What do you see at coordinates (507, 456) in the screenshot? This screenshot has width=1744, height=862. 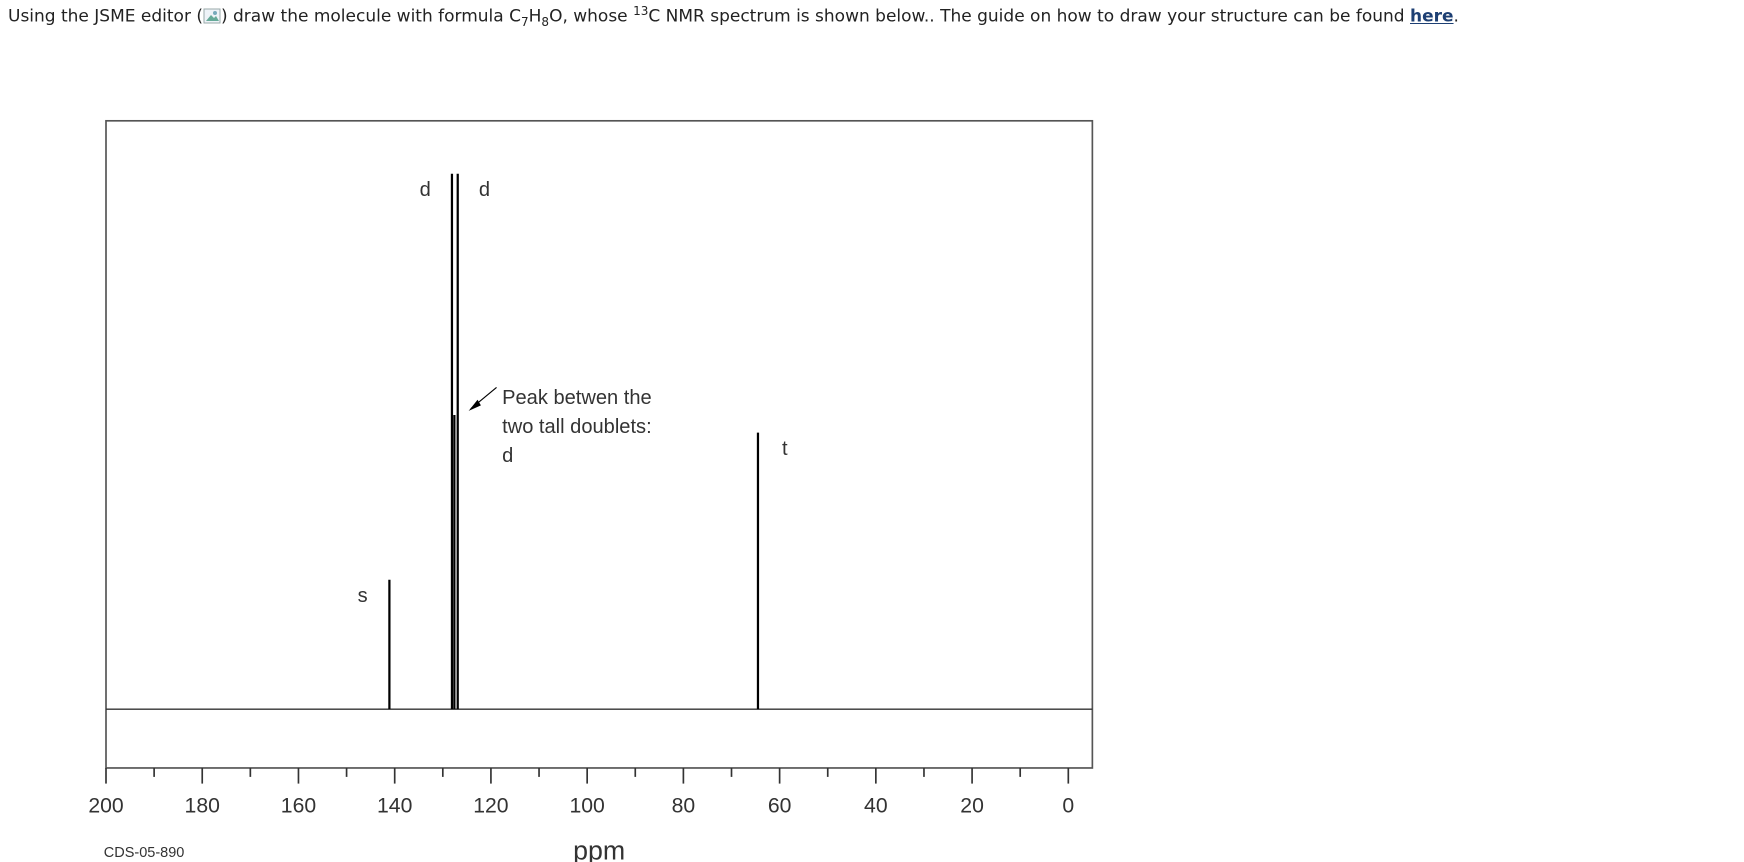 I see `annotation-text: d` at bounding box center [507, 456].